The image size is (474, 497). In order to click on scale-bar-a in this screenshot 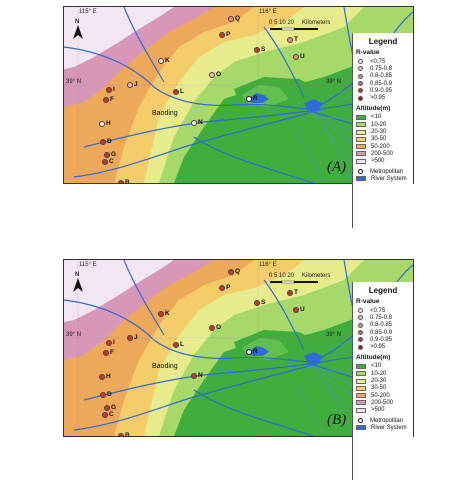, I will do `click(294, 29)`.